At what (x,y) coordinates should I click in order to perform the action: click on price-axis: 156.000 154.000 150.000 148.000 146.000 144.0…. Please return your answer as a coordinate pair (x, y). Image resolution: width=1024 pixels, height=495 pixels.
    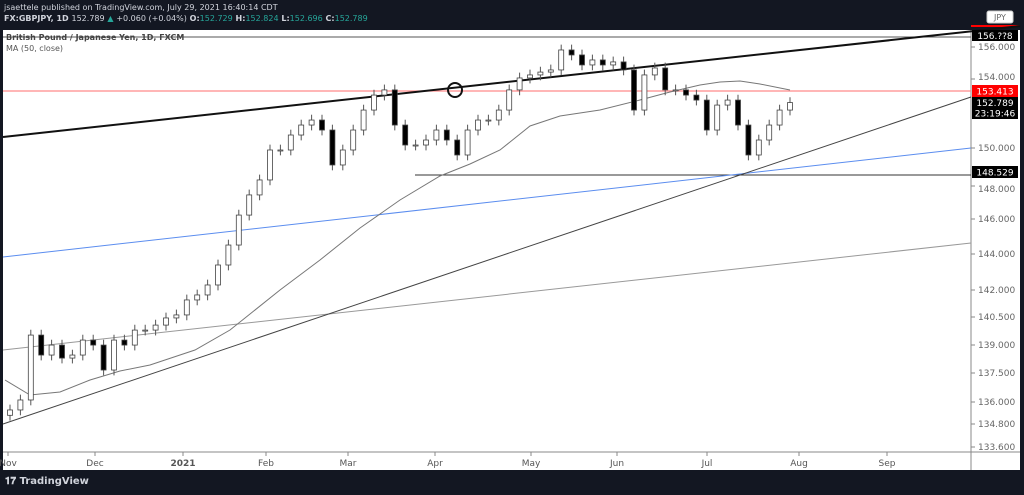
    Looking at the image, I should click on (993, 248).